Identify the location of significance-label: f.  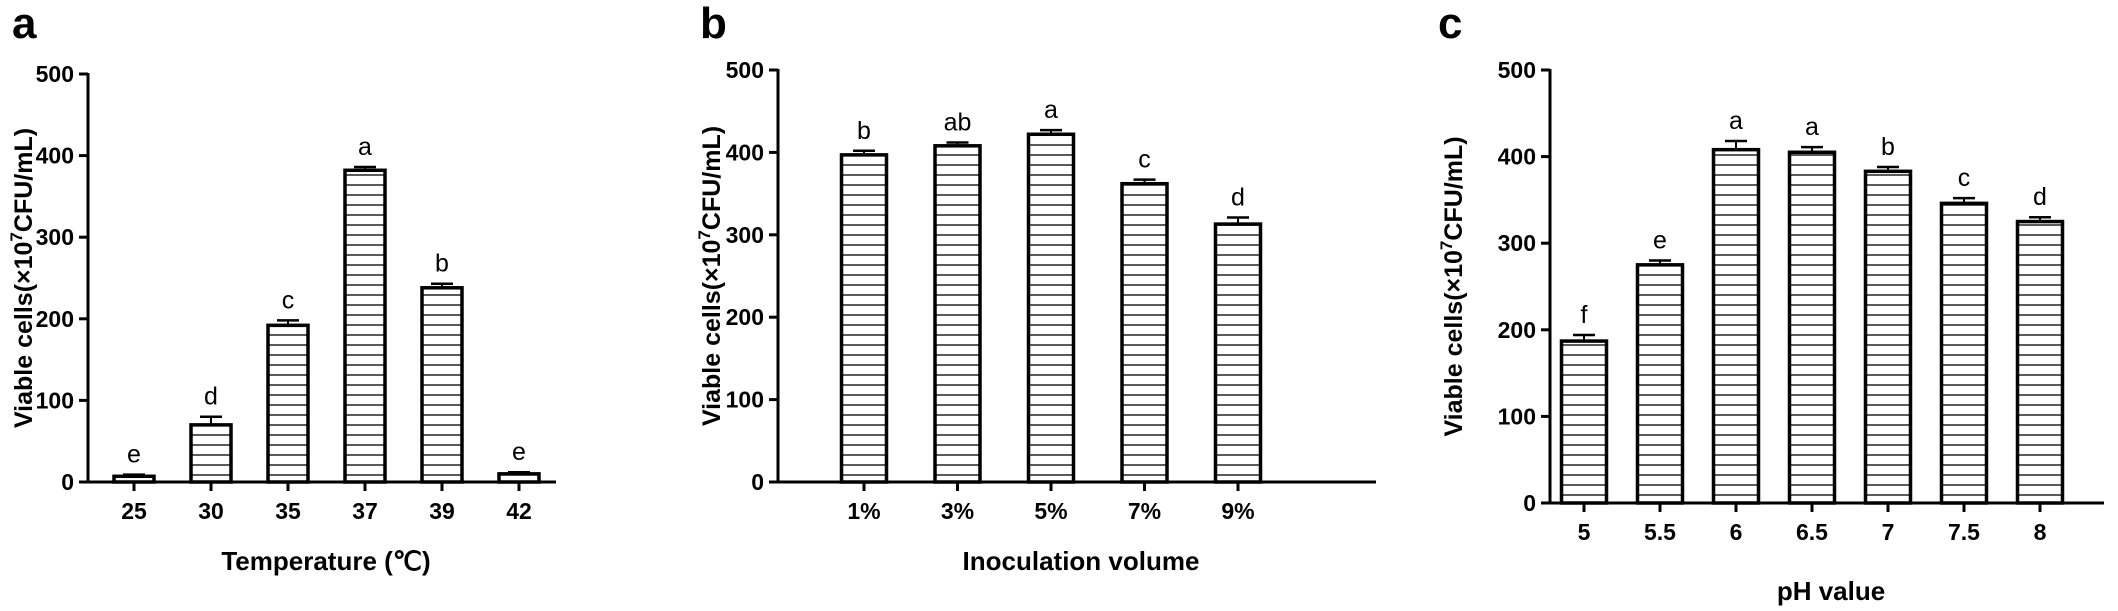
(1584, 315).